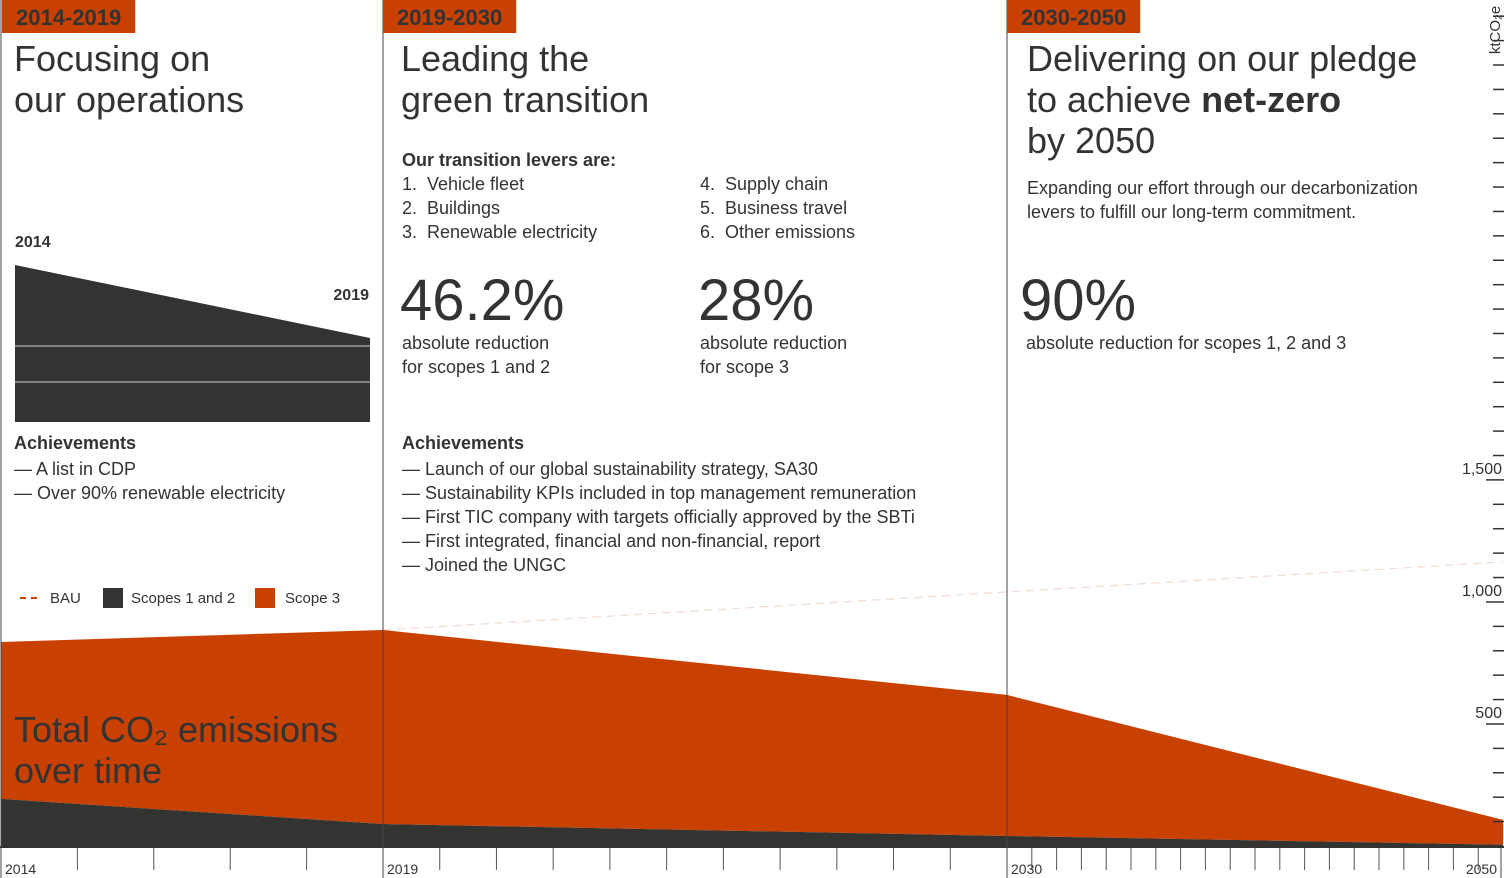 This screenshot has height=878, width=1504. What do you see at coordinates (1488, 713) in the screenshot?
I see `y-tick-label: 500` at bounding box center [1488, 713].